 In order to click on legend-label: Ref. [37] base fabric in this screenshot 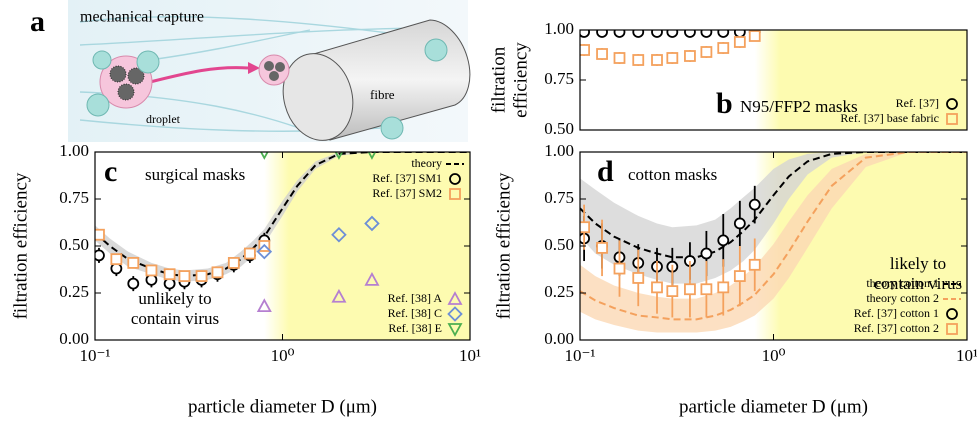, I will do `click(889, 118)`.